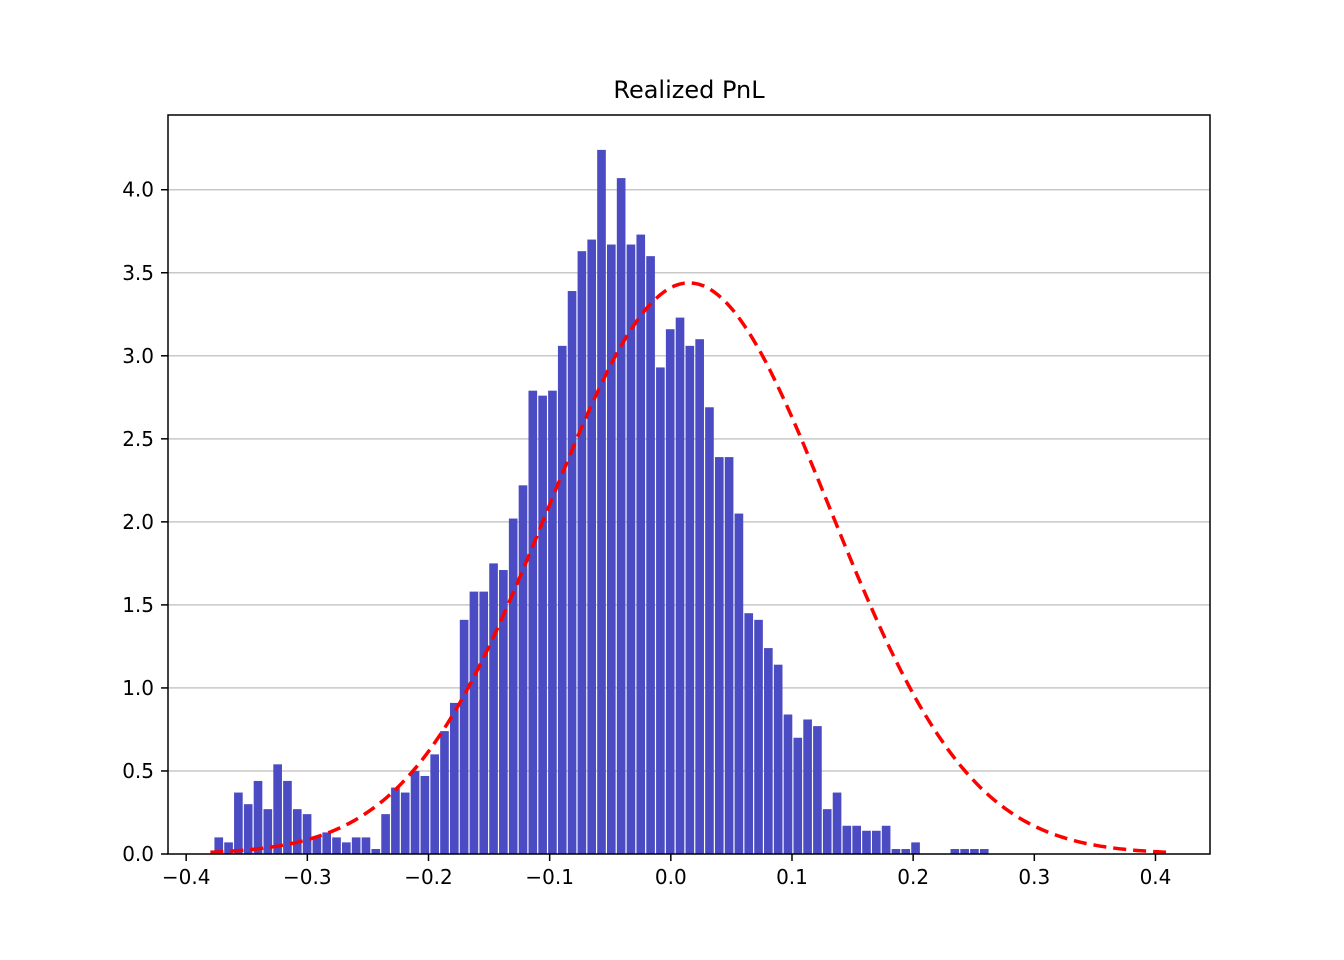 The image size is (1344, 960). Describe the element at coordinates (913, 877) in the screenshot. I see `x-tick-label: 0.2` at that location.